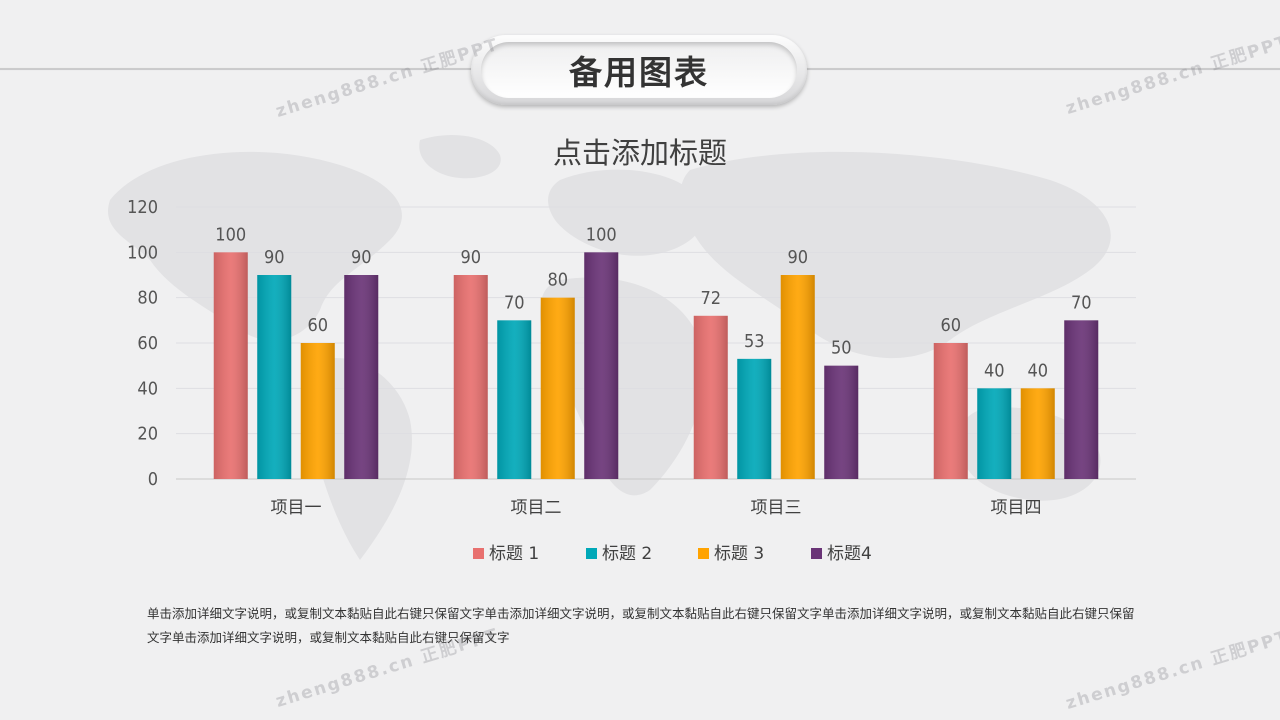  Describe the element at coordinates (627, 554) in the screenshot. I see `legend-label: 标题 2` at that location.